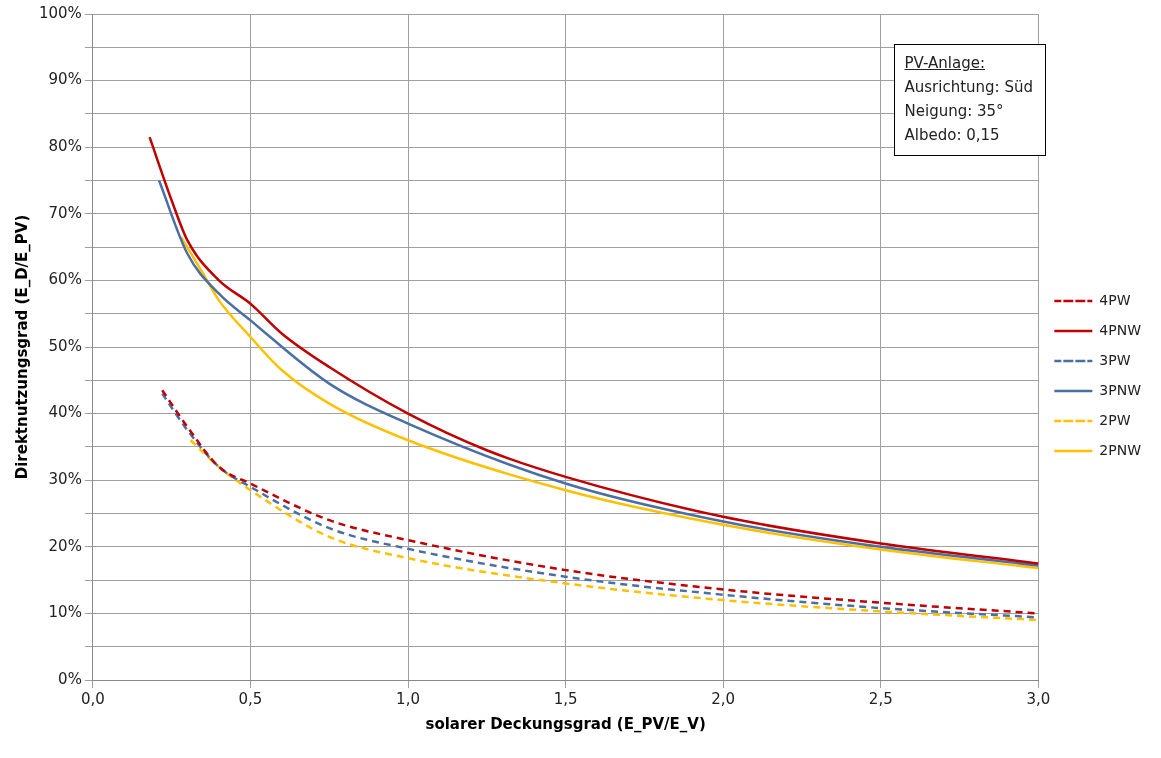  I want to click on legend-label: 3PNW, so click(1120, 389).